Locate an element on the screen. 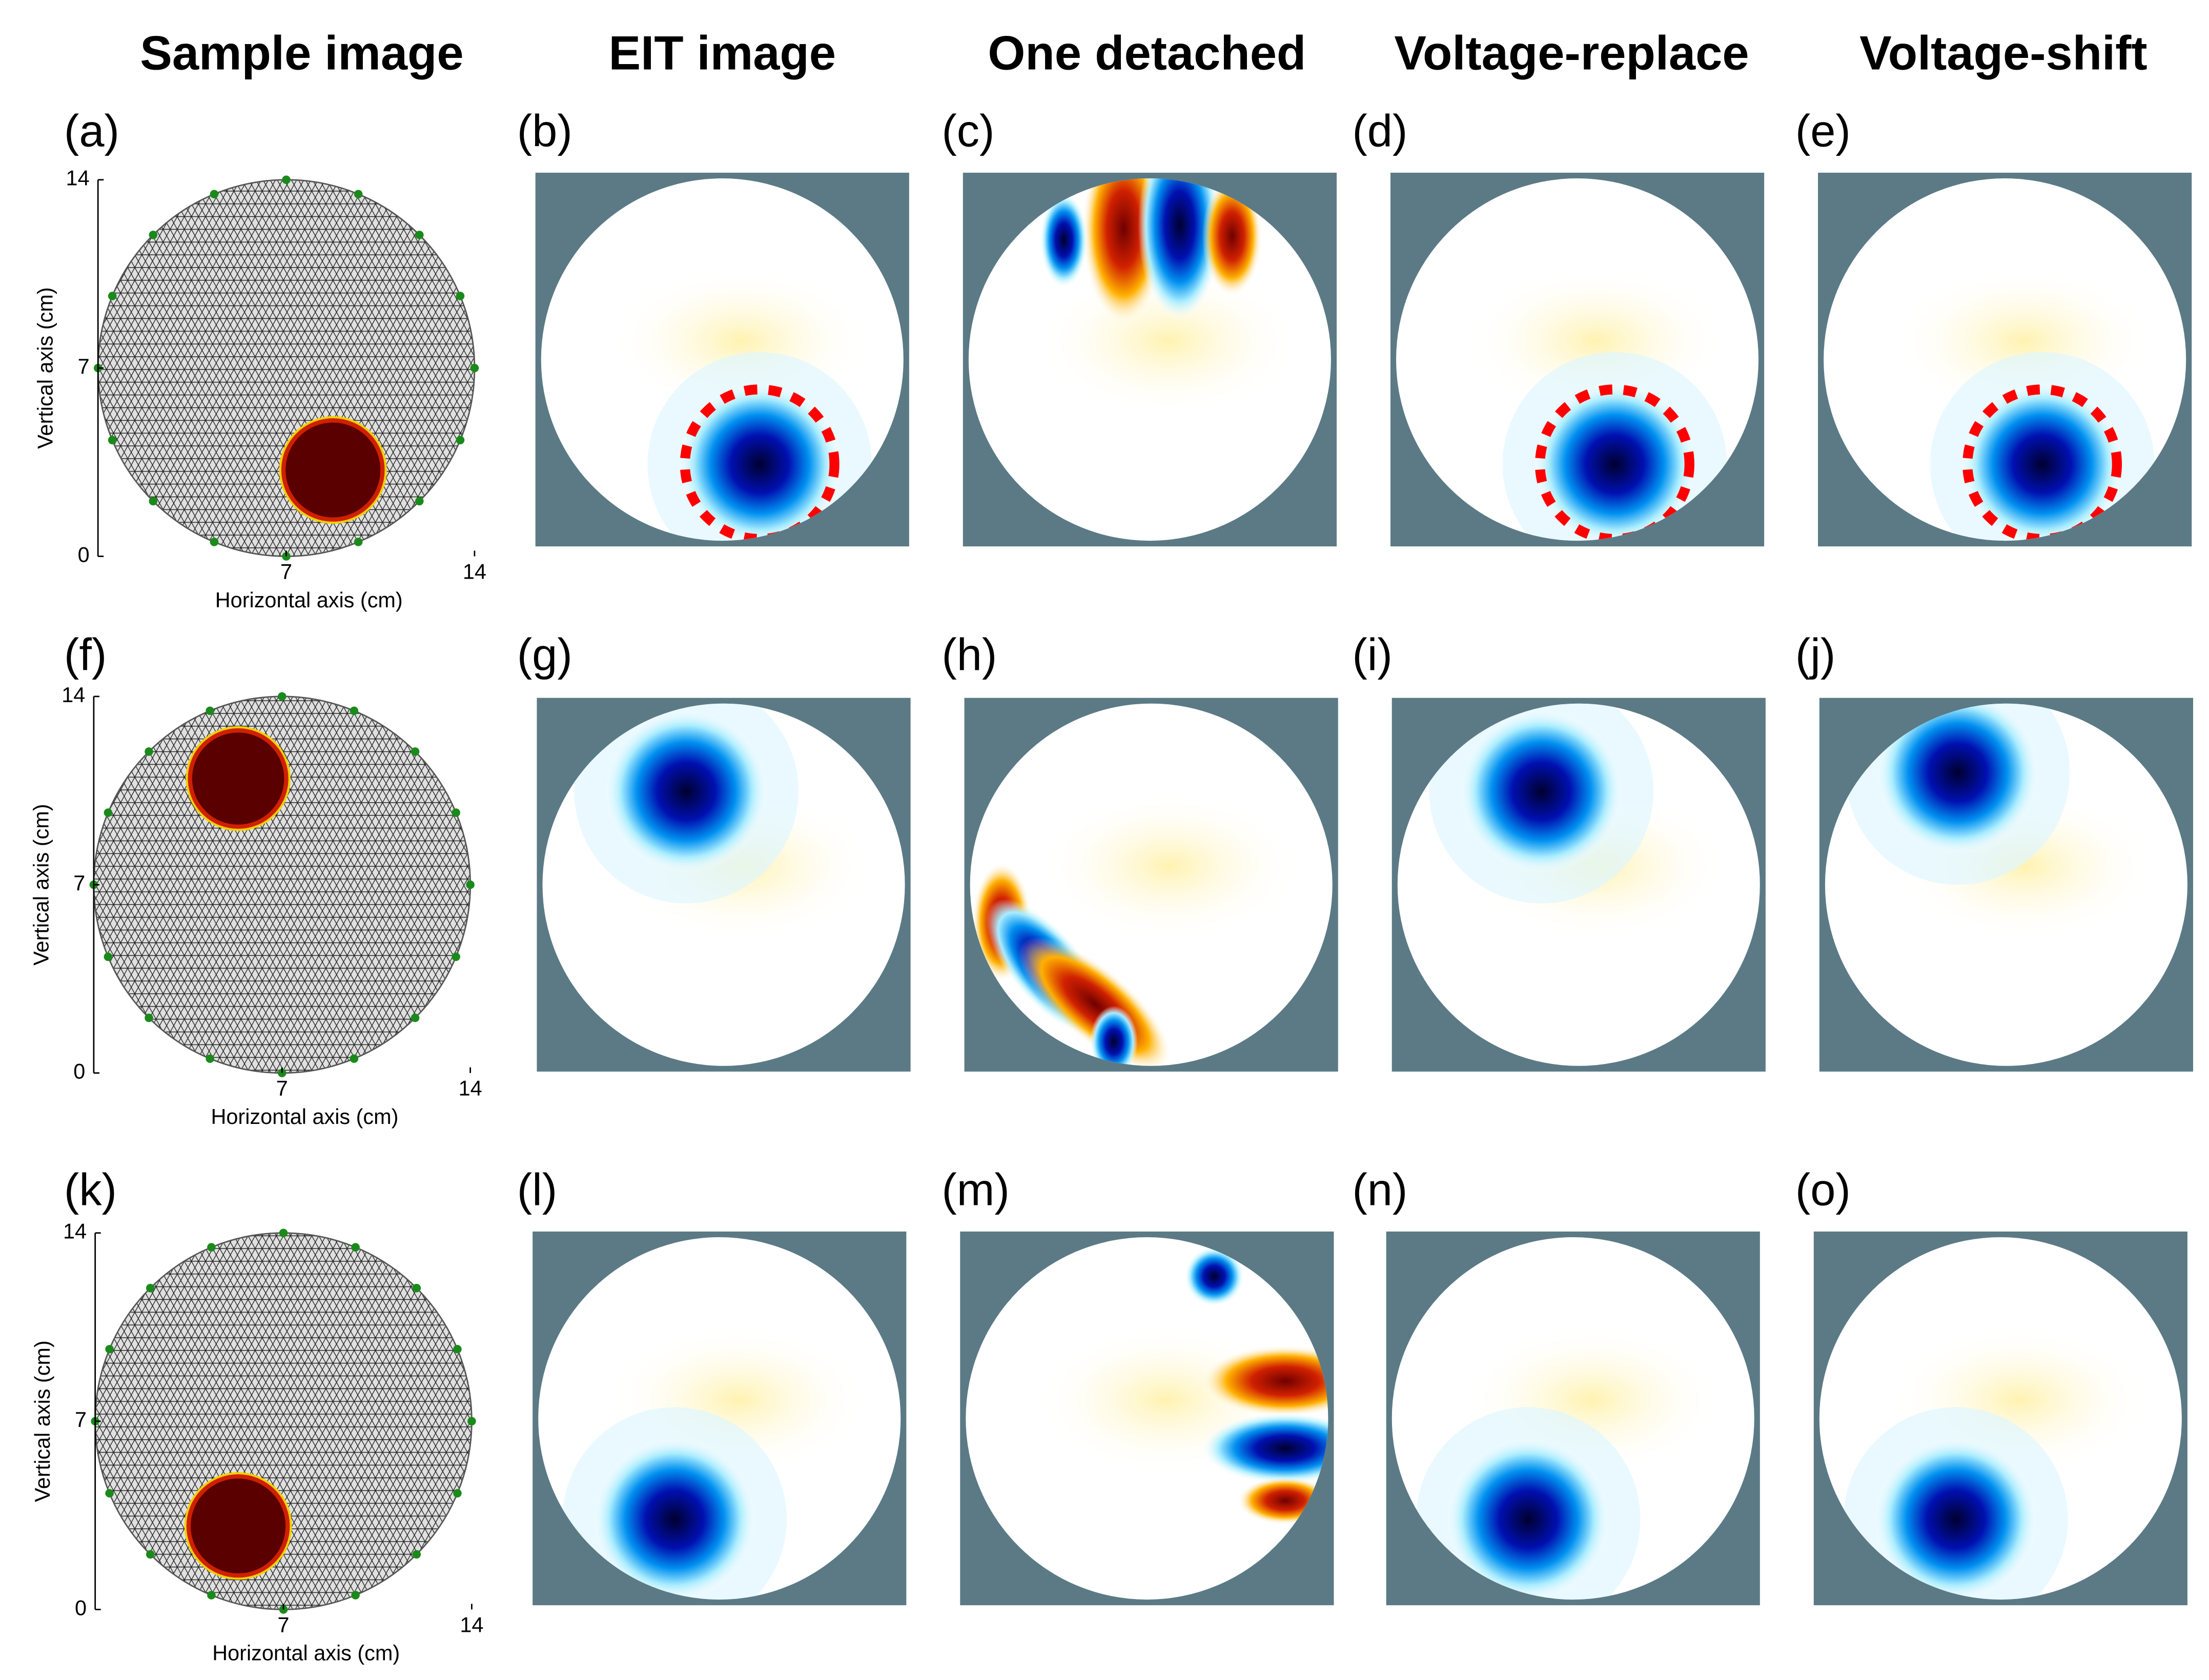 This screenshot has height=1680, width=2209. panel-label: (j) is located at coordinates (1815, 654).